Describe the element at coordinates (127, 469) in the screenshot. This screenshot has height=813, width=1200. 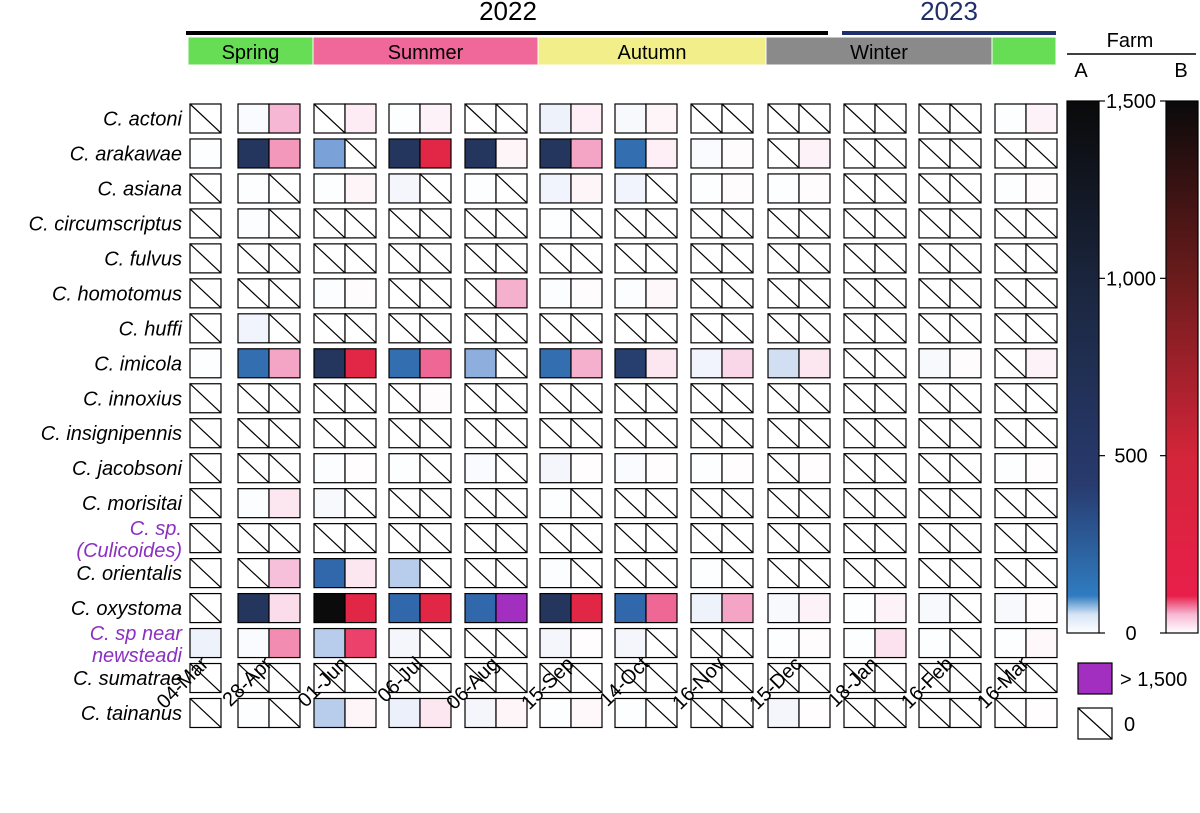
I see `species-label: C. jacobsoni` at that location.